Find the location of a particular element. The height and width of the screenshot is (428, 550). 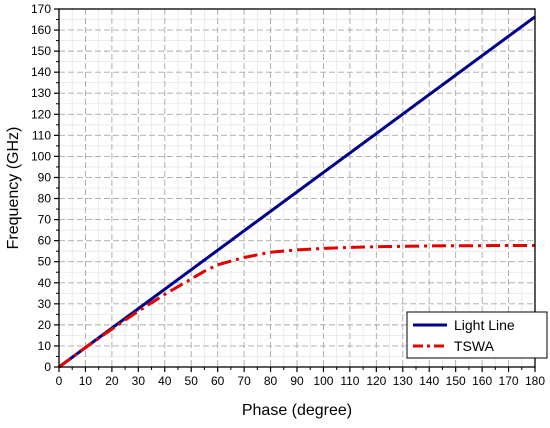

y-tick-label: 30 is located at coordinates (45, 304).